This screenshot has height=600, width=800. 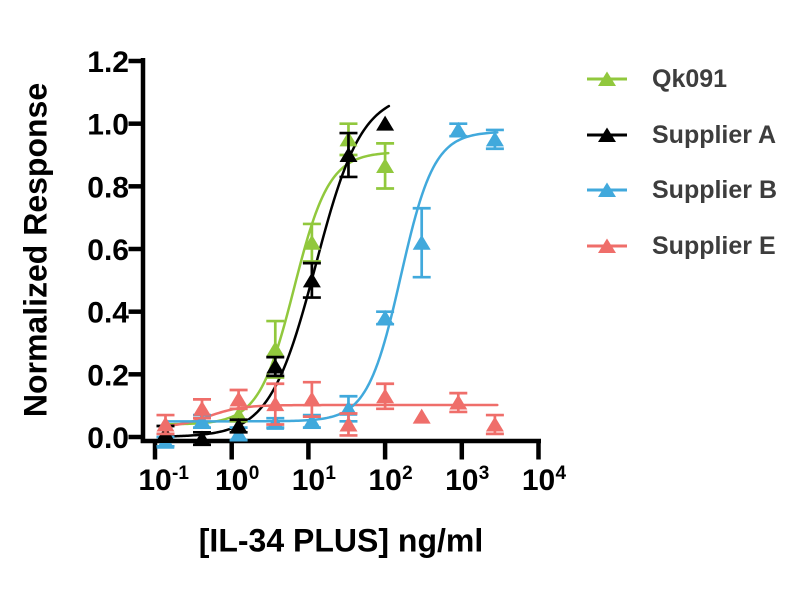 What do you see at coordinates (108, 250) in the screenshot?
I see `y-tick-label: 0.6` at bounding box center [108, 250].